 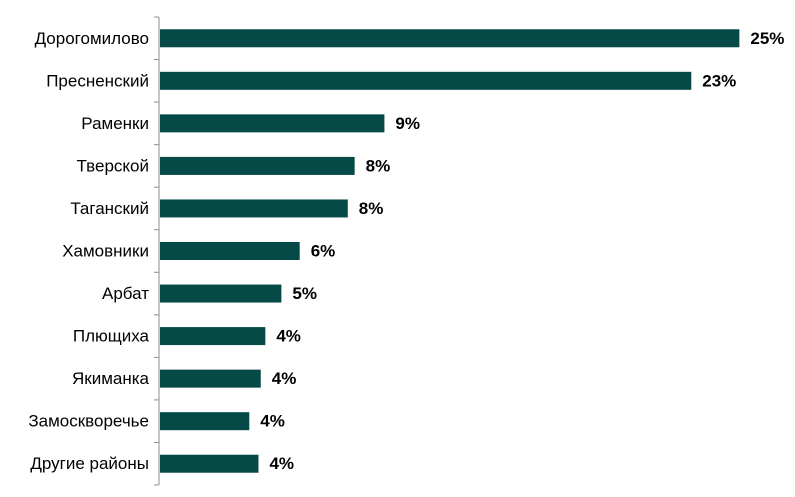 What do you see at coordinates (111, 336) in the screenshot?
I see `category-label: Плющиха` at bounding box center [111, 336].